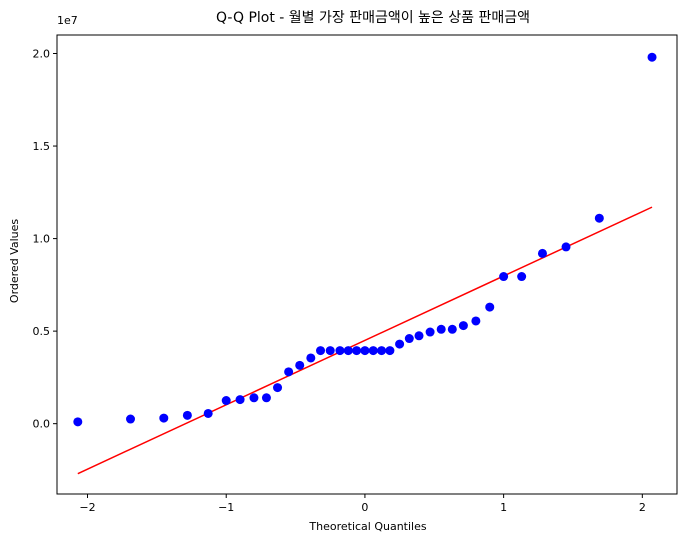 The image size is (686, 544). I want to click on y-tick-label: 2.0, so click(42, 54).